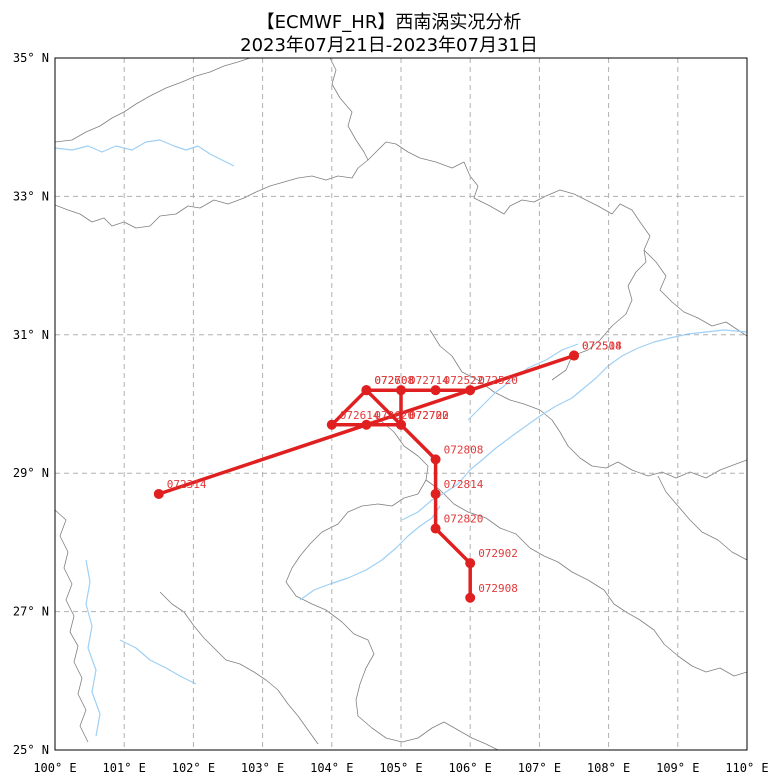 This screenshot has height=783, width=778. I want to click on track-point-label: 072614, so click(360, 415).